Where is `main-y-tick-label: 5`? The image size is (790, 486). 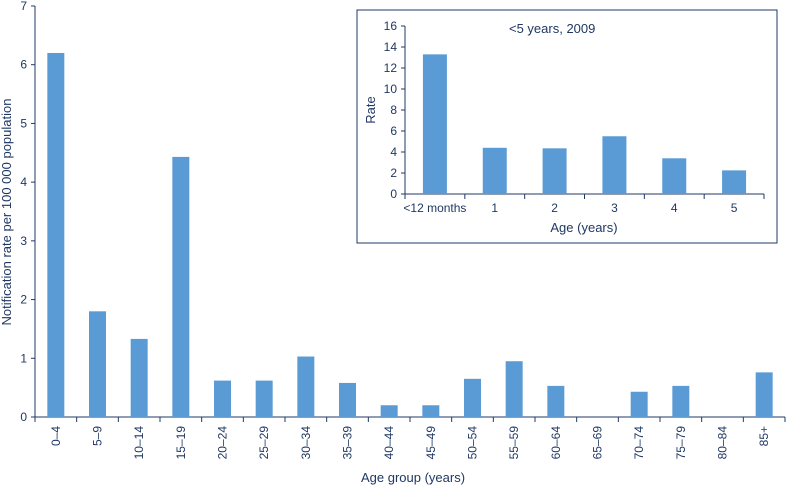 main-y-tick-label: 5 is located at coordinates (23, 123).